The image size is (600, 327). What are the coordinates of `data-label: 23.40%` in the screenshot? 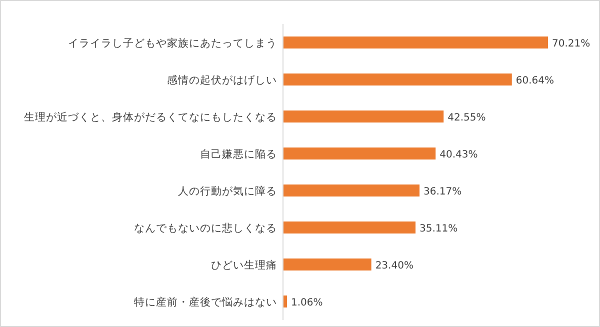 It's located at (394, 266).